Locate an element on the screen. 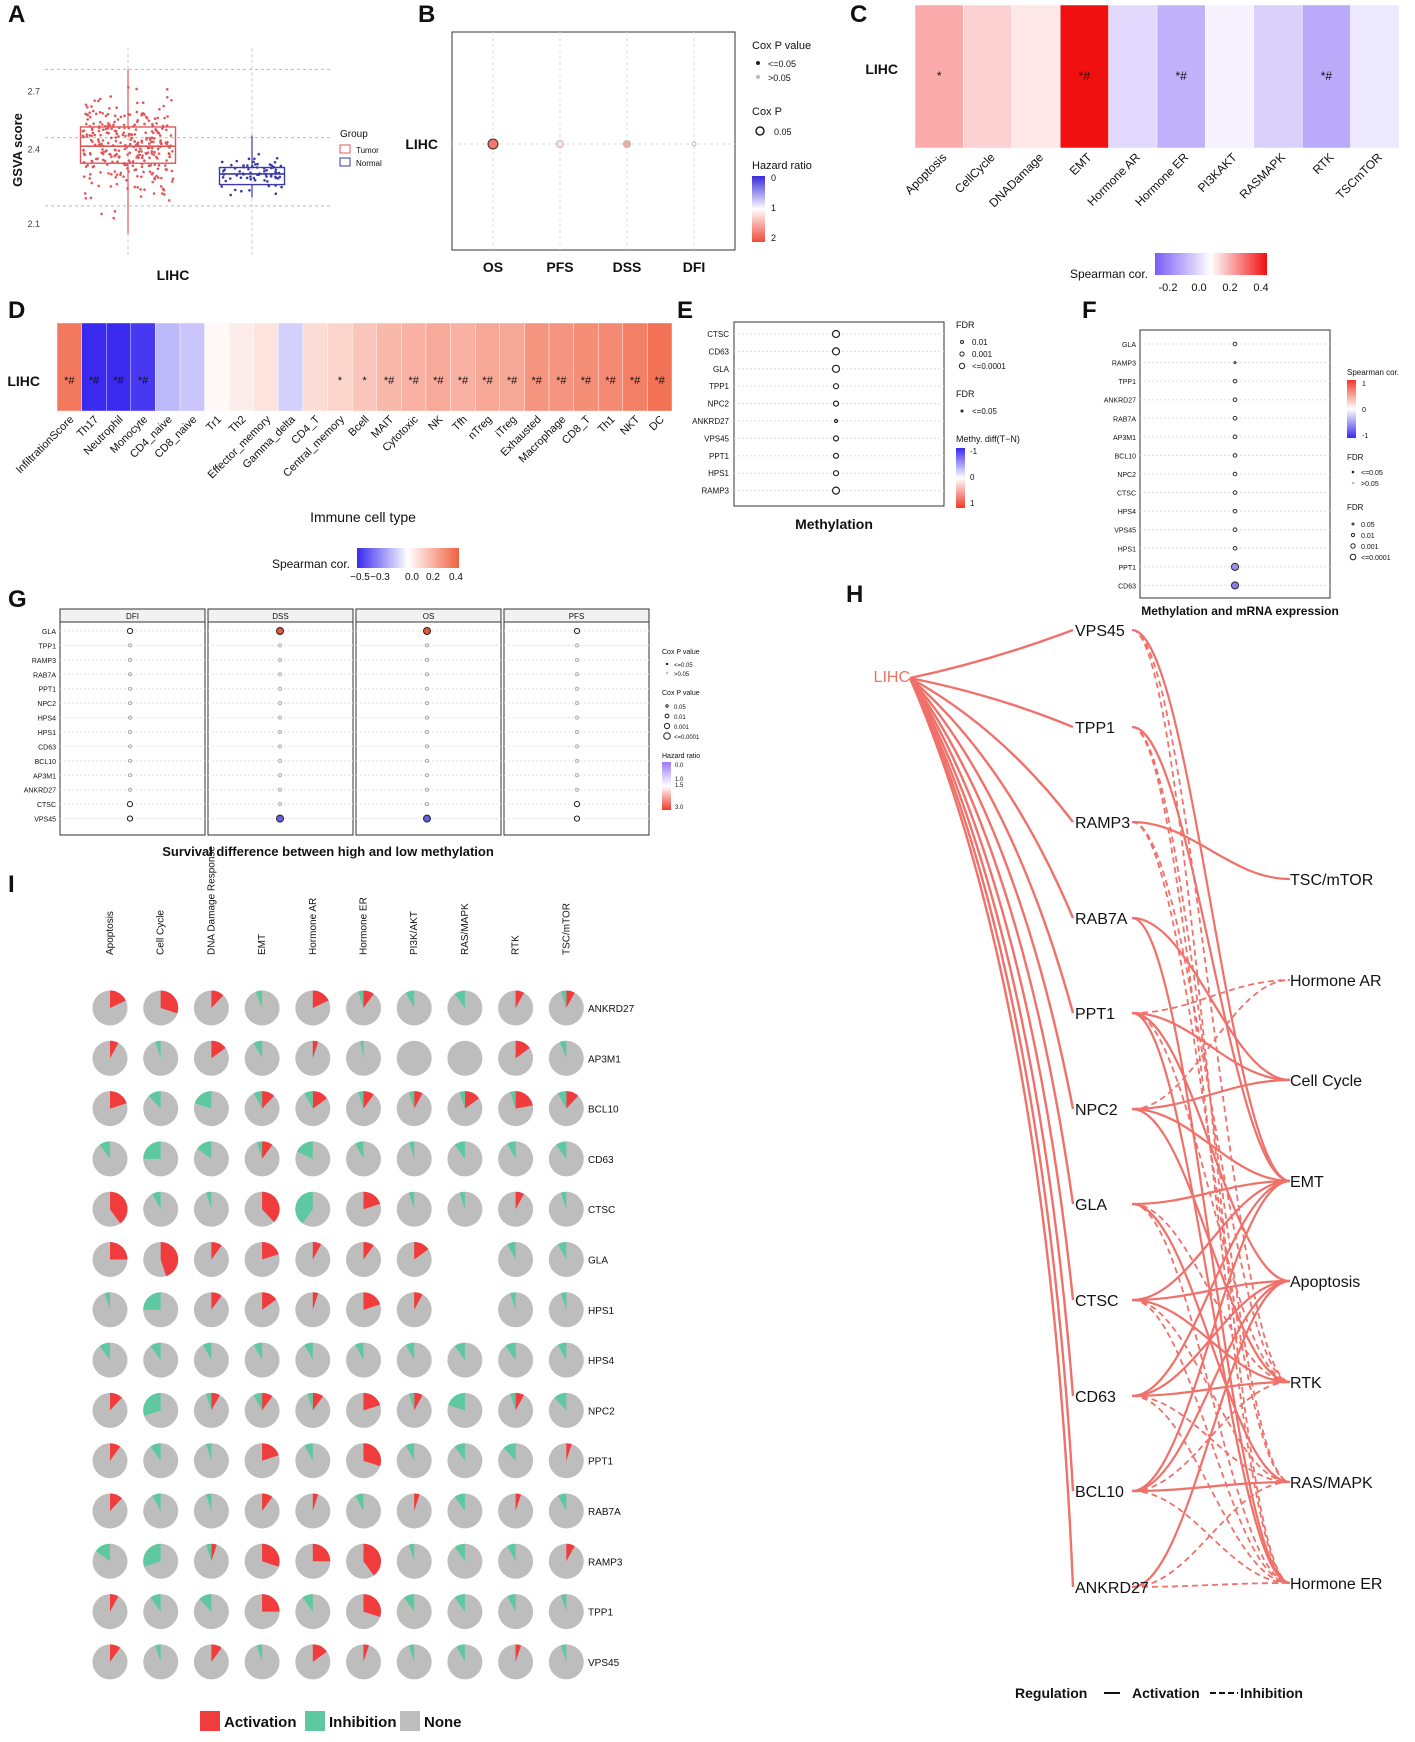 The image size is (1415, 1742). inhibition-edge-ramp3 is located at coordinates (1211, 1152).